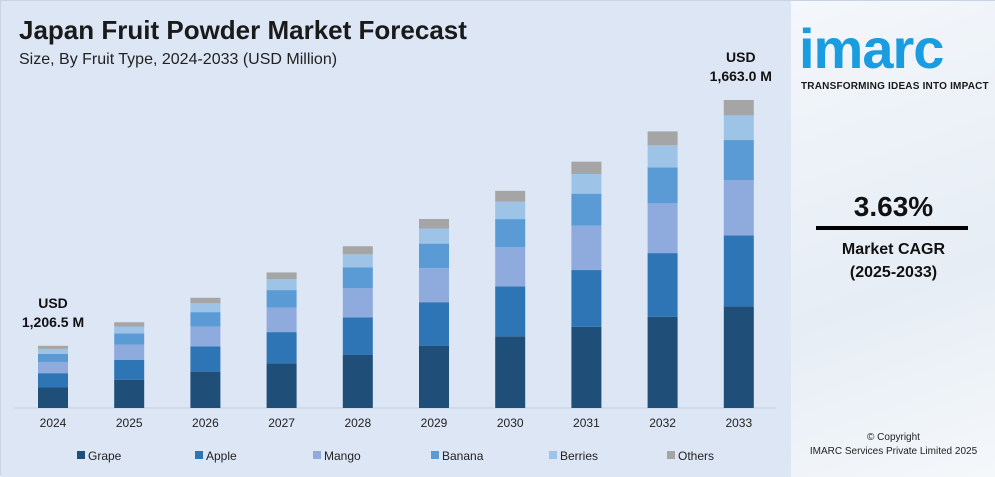 The height and width of the screenshot is (477, 995). Describe the element at coordinates (662, 228) in the screenshot. I see `bar-segment-mango-2032` at that location.